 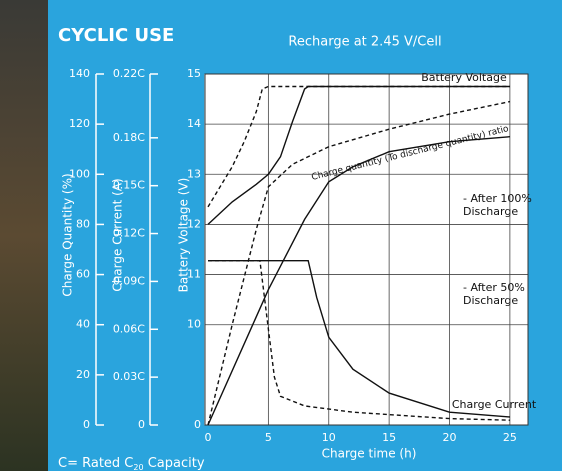 I want to click on y-tick-label: 60, so click(x=83, y=274).